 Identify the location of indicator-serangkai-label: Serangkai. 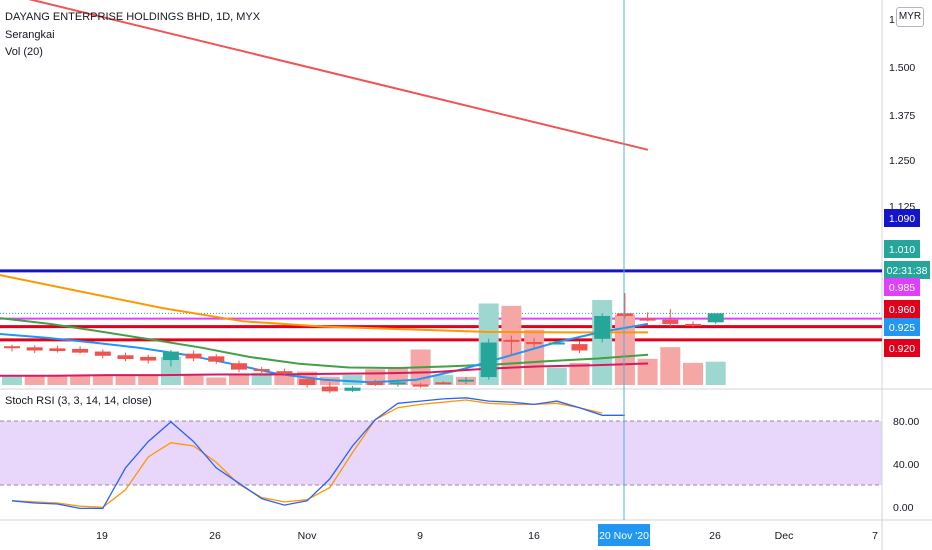
(30, 35).